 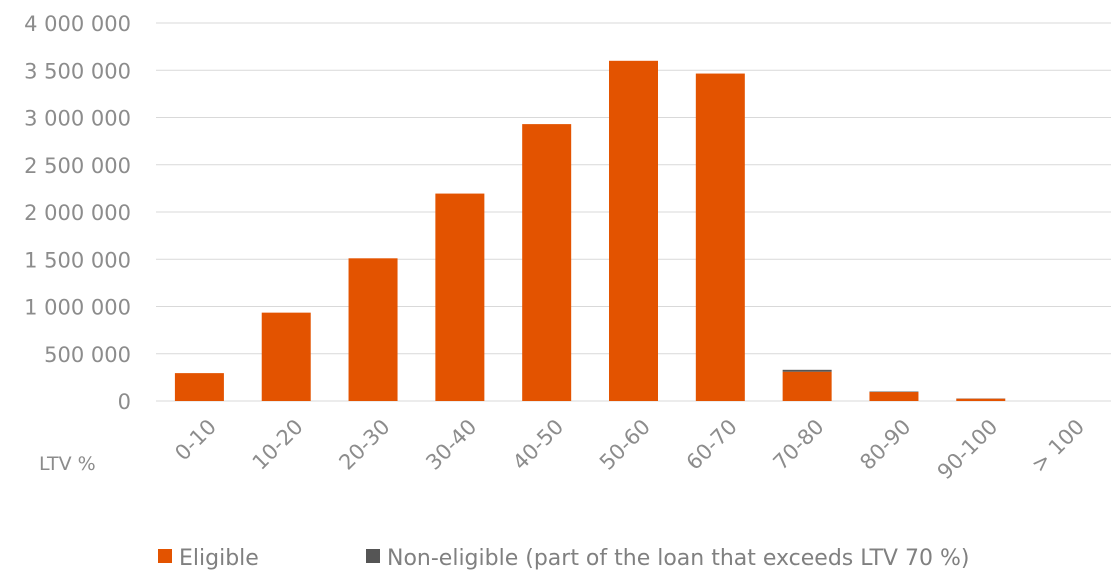 I want to click on y-tick-label: 1 500 000, so click(x=77, y=260).